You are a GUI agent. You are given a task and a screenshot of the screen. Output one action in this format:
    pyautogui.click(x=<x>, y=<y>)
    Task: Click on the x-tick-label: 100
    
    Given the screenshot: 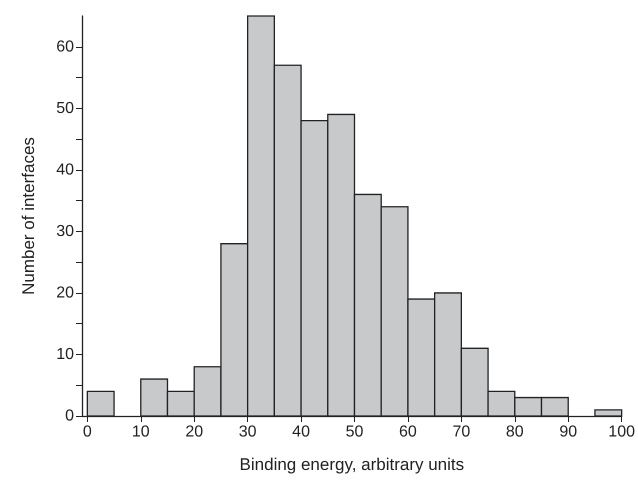 What is the action you would take?
    pyautogui.click(x=622, y=432)
    